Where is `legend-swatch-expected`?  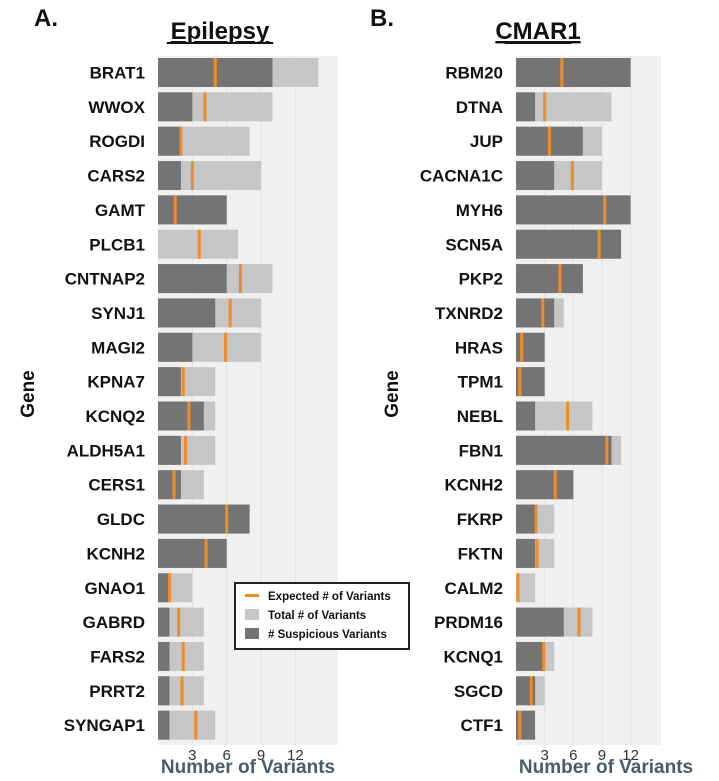 legend-swatch-expected is located at coordinates (252, 595).